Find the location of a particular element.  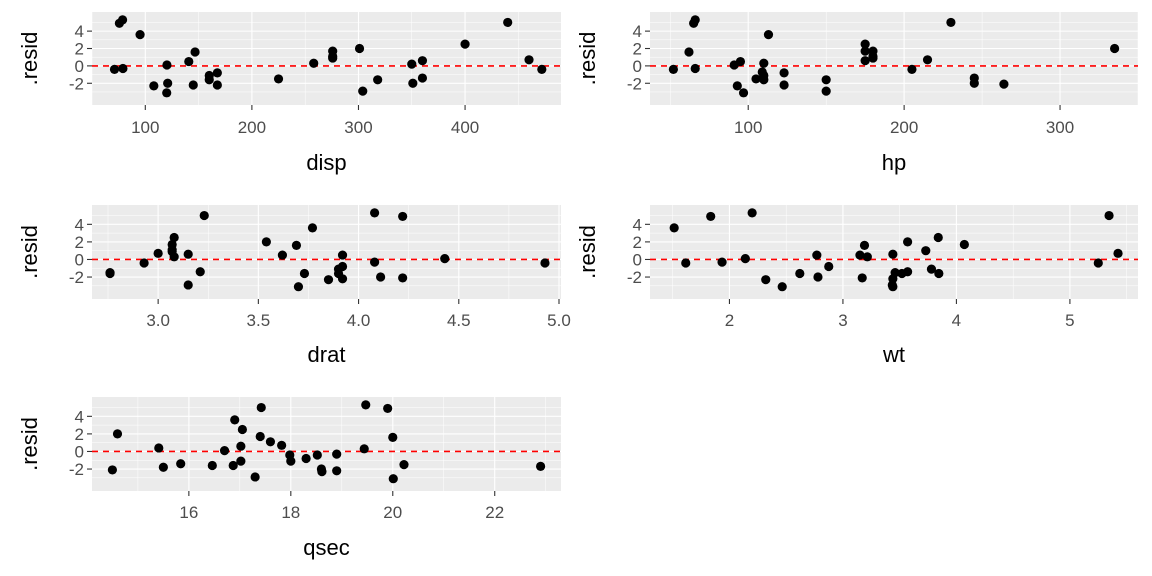

x-tick-label: 20 is located at coordinates (392, 512).